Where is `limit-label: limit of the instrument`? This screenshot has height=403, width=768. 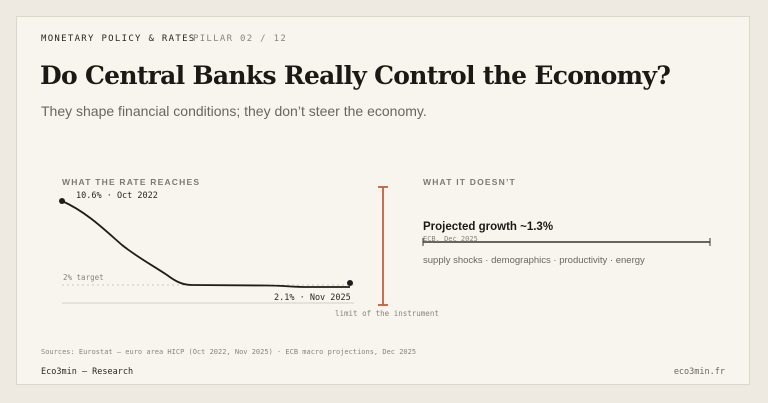
limit-label: limit of the instrument is located at coordinates (387, 313).